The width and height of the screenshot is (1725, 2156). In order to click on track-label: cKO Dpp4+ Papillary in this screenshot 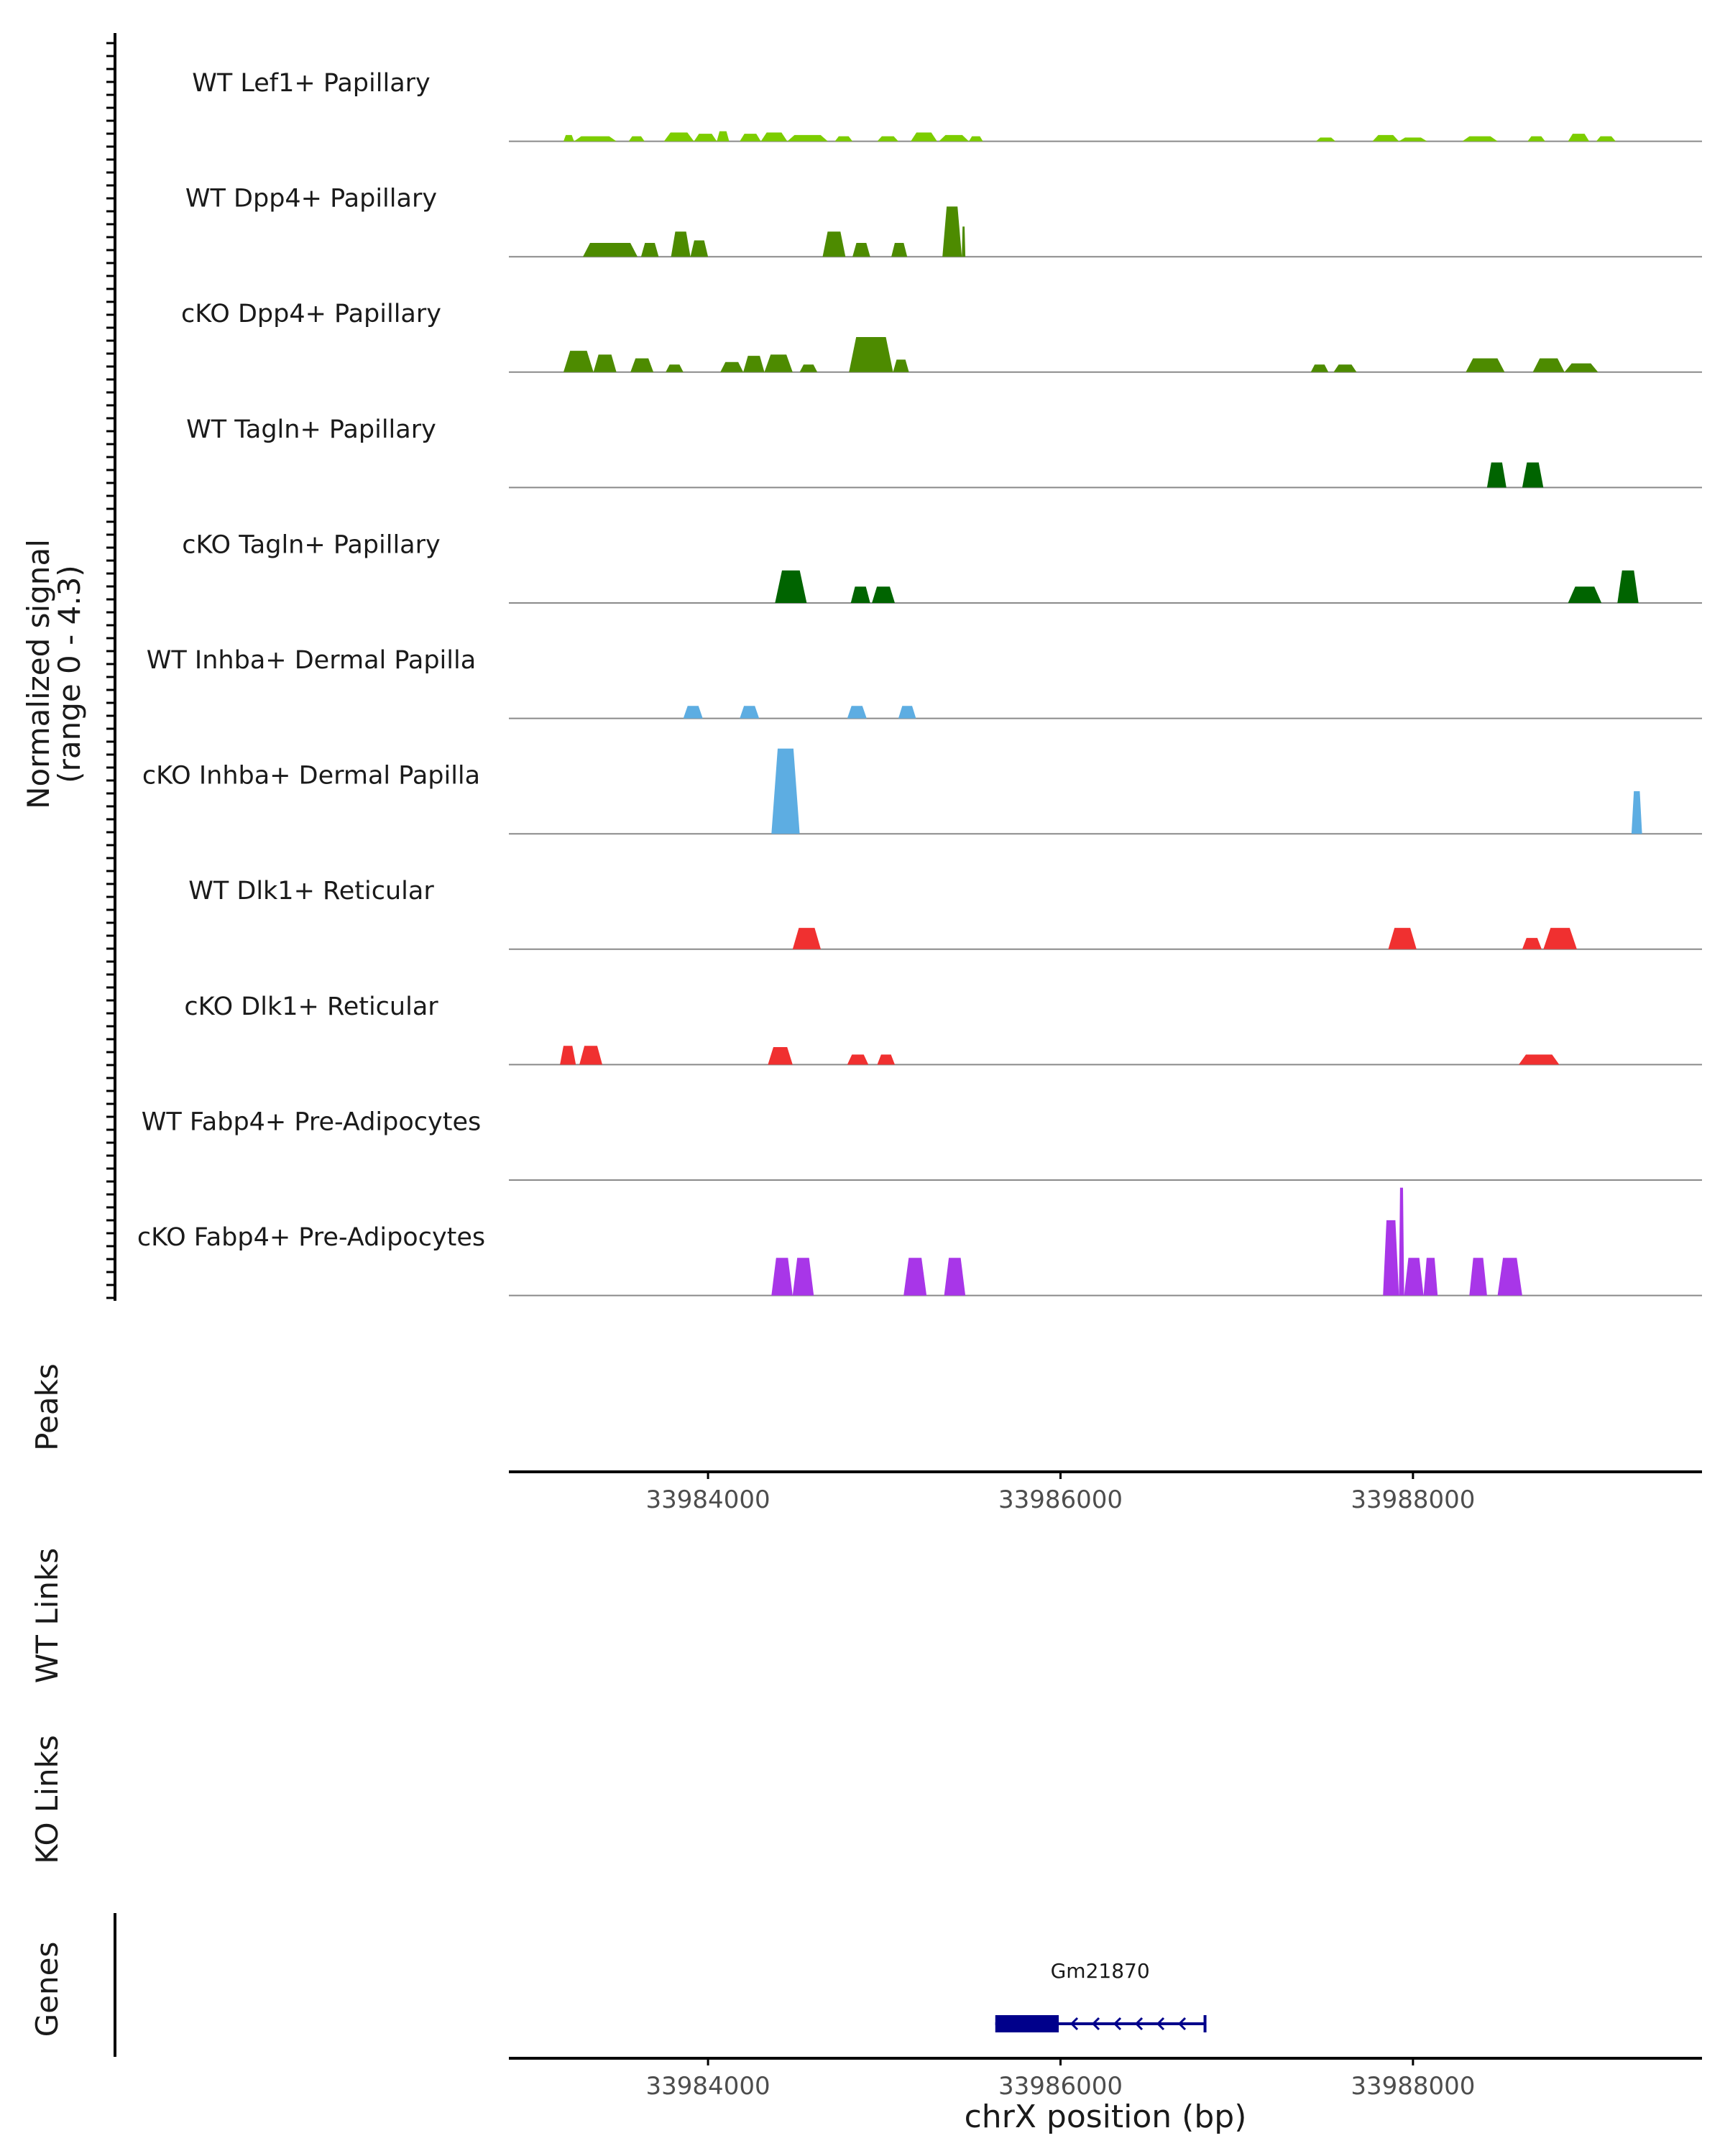, I will do `click(311, 314)`.